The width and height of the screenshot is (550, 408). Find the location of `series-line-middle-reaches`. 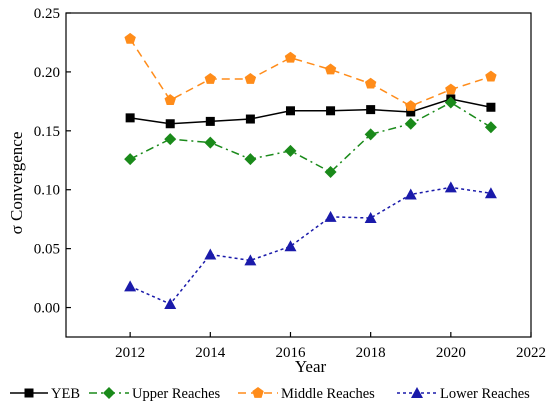

series-line-middle-reaches is located at coordinates (310, 72).